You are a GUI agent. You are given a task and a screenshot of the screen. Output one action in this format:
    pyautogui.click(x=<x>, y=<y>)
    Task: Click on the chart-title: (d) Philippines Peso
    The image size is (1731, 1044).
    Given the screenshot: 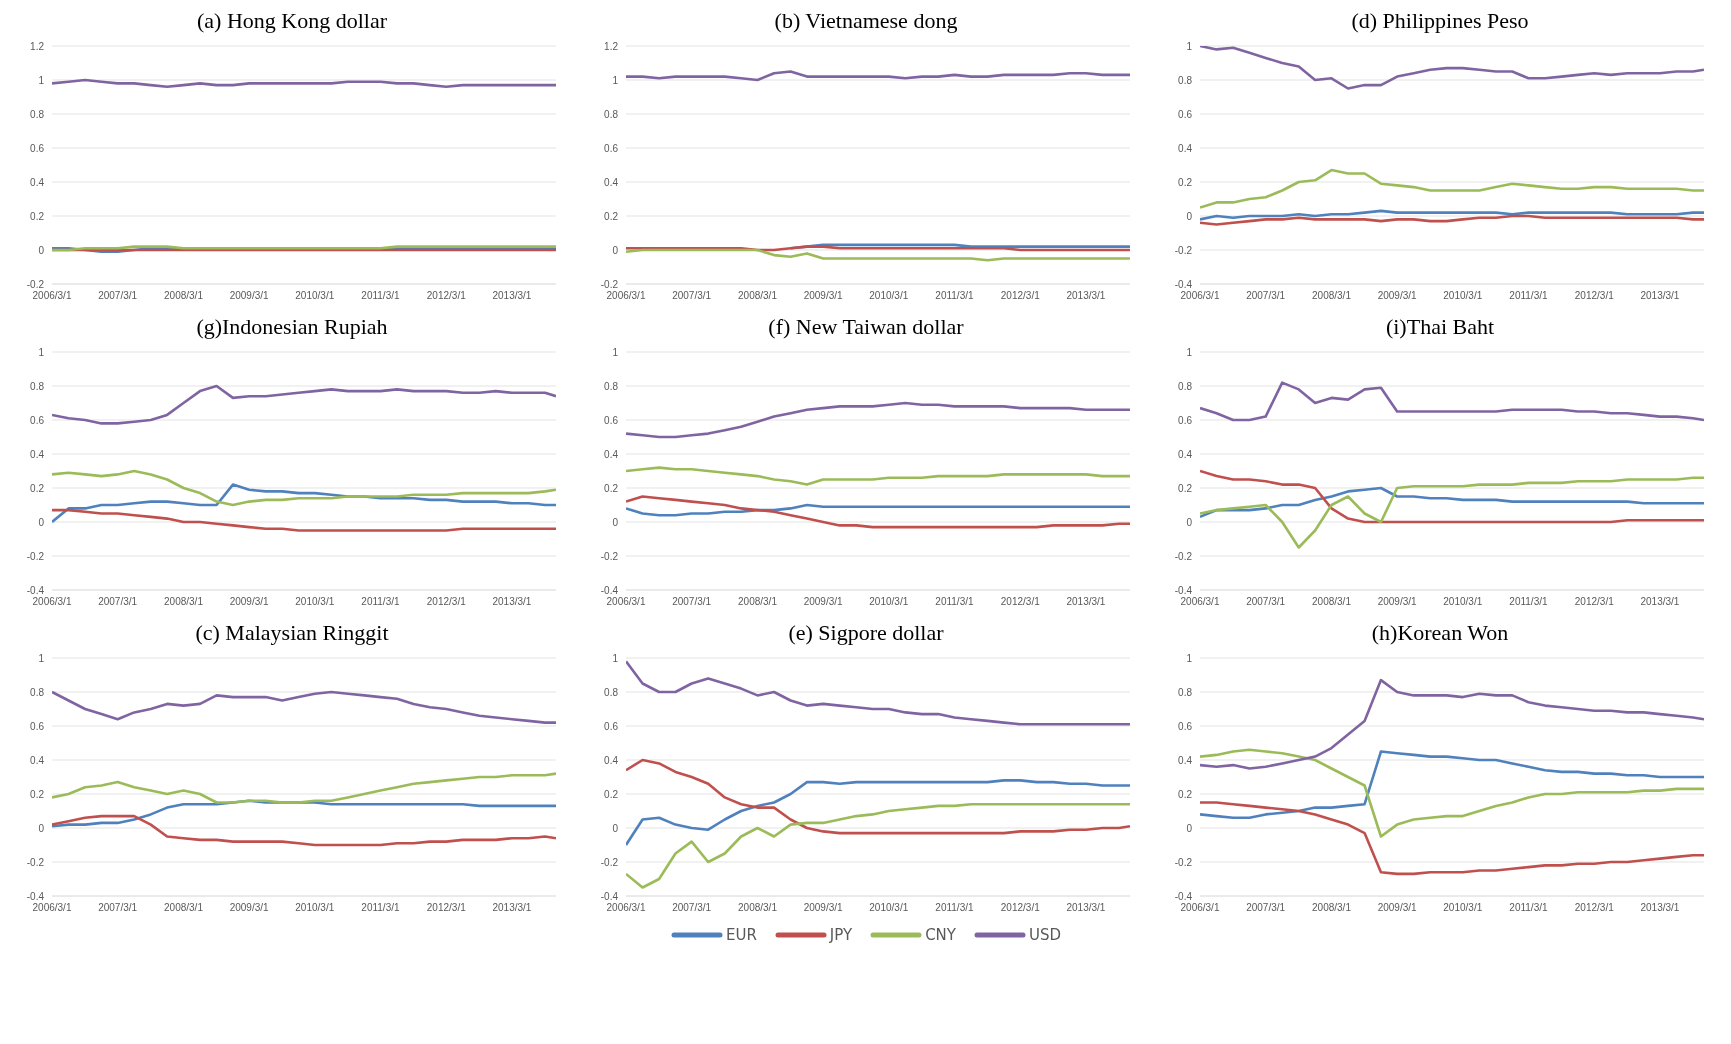 What is the action you would take?
    pyautogui.click(x=1440, y=21)
    